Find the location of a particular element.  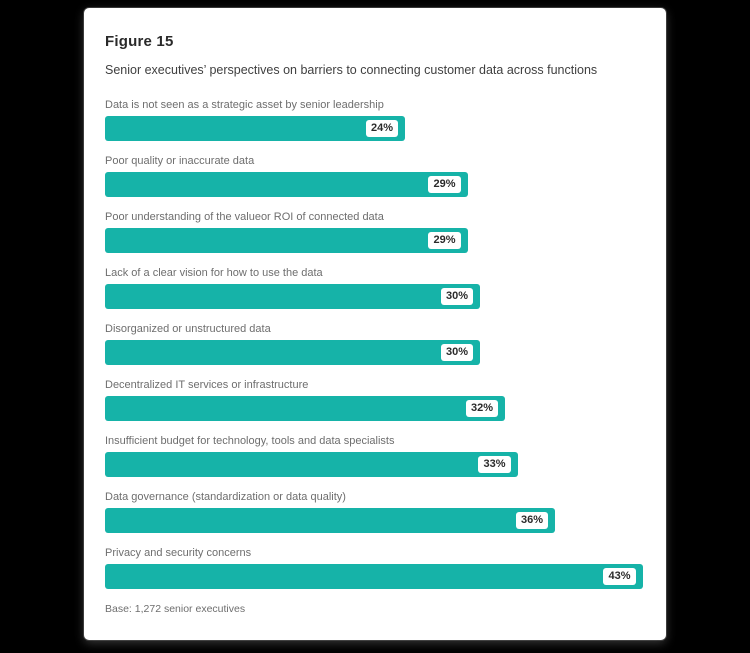

value-badge: 32% is located at coordinates (481, 408).